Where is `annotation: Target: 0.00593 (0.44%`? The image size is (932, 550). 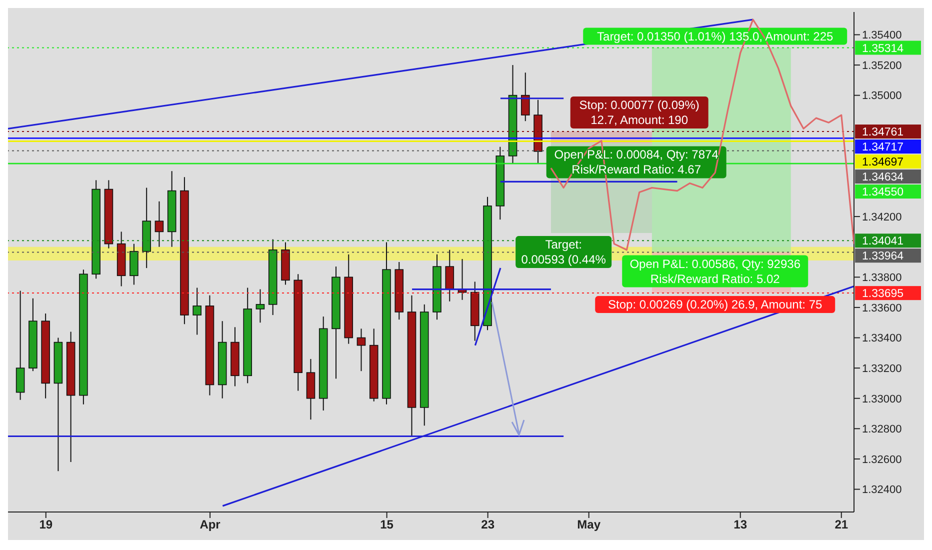
annotation: Target: 0.00593 (0.44% is located at coordinates (563, 252).